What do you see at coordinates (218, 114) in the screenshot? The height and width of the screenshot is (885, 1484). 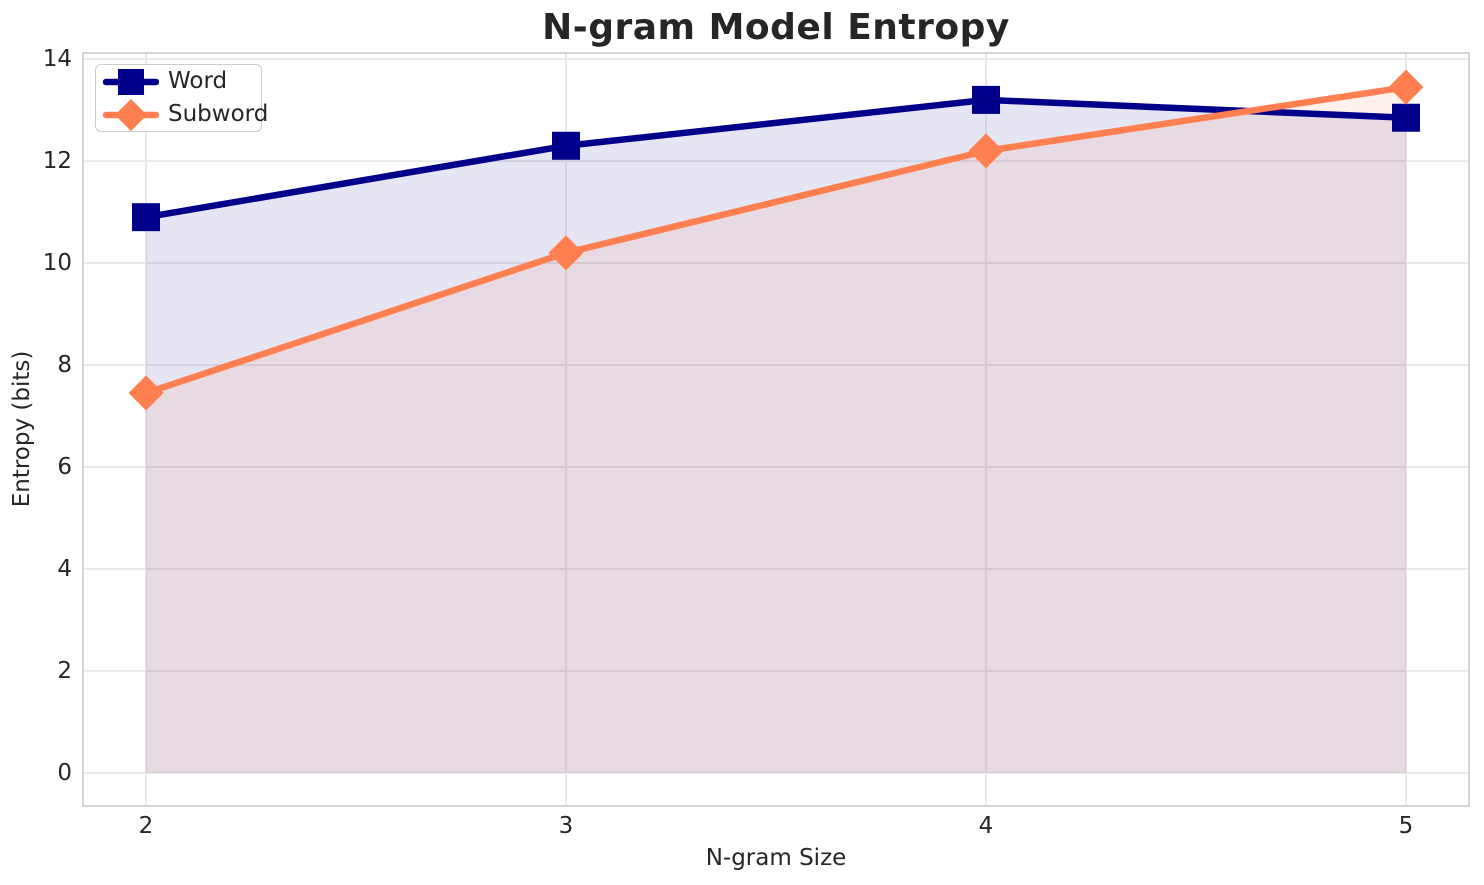 I see `legend-label-subword: Subword` at bounding box center [218, 114].